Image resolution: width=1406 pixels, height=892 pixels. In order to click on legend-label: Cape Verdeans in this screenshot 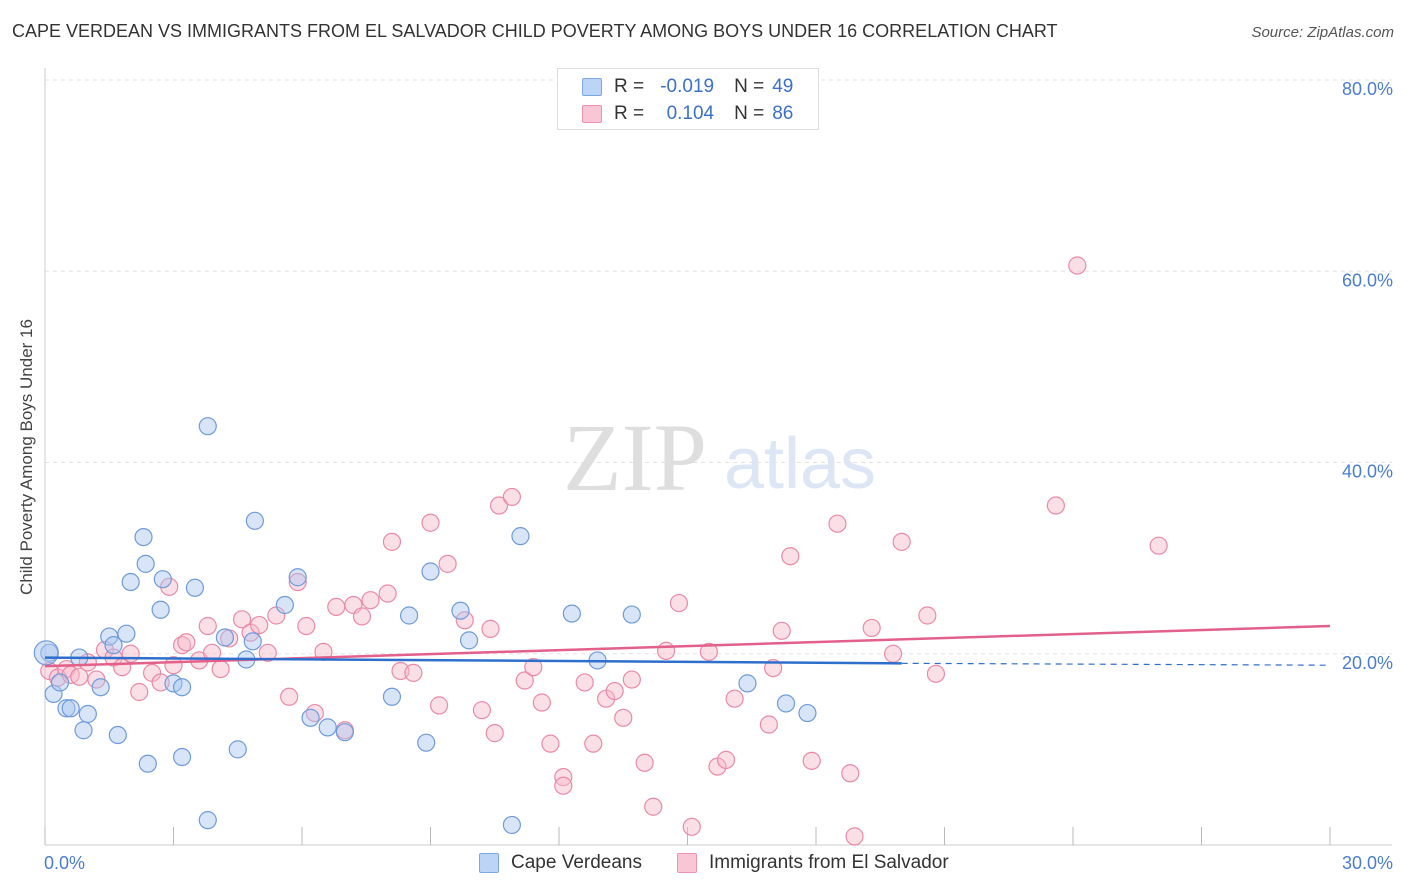, I will do `click(576, 862)`.